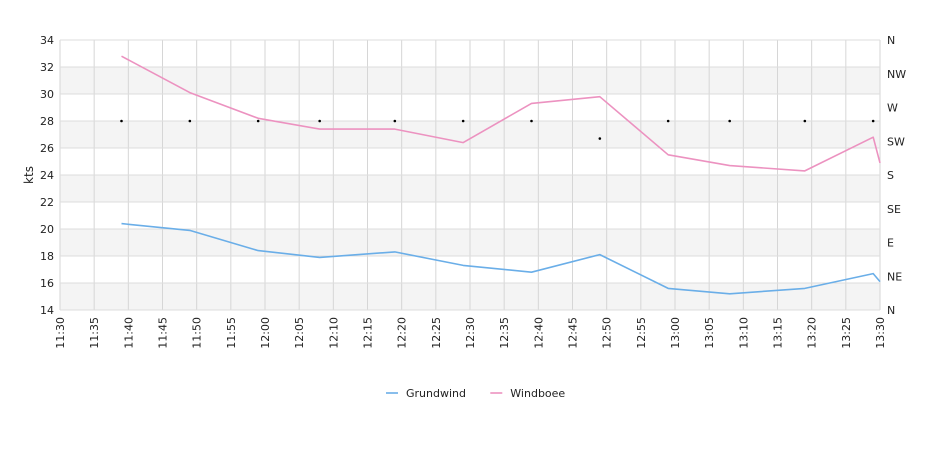 The width and height of the screenshot is (940, 450). Describe the element at coordinates (333, 333) in the screenshot. I see `x-tick-label: 12:10` at that location.